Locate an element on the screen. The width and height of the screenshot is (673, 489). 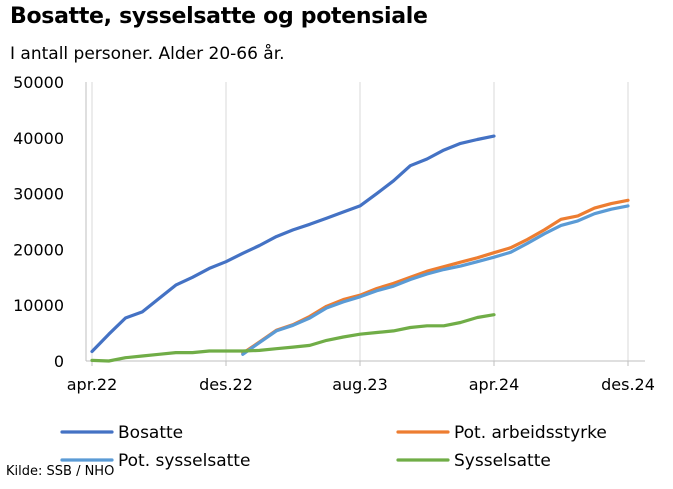
x-tick-label: des.24 is located at coordinates (628, 384).